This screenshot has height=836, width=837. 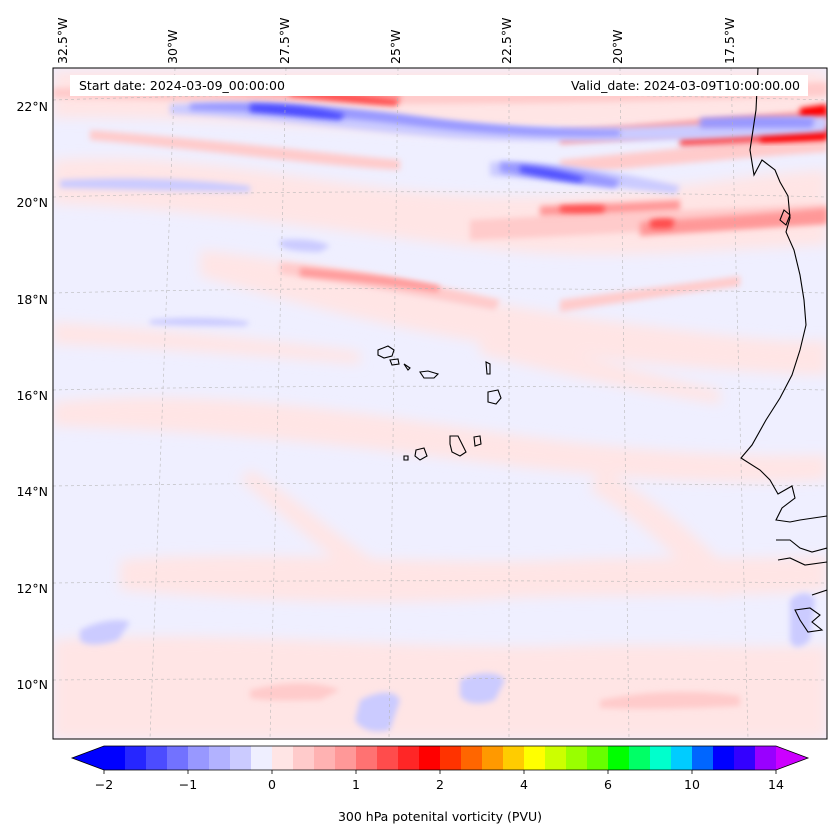 I want to click on colorbar-cells, so click(x=440, y=758).